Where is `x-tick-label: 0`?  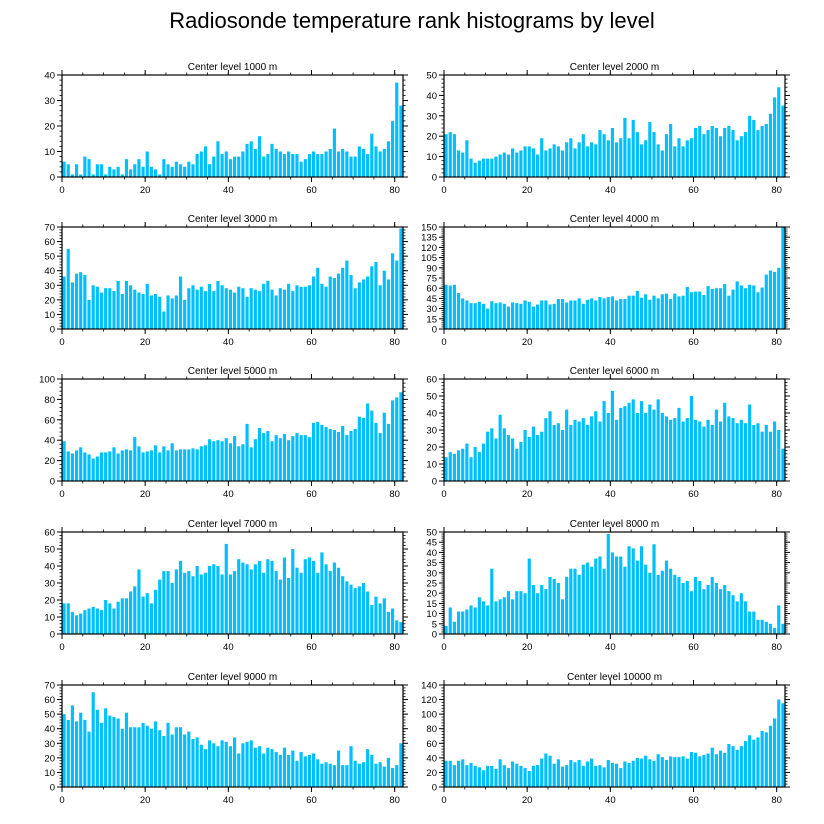 x-tick-label: 0 is located at coordinates (61, 494).